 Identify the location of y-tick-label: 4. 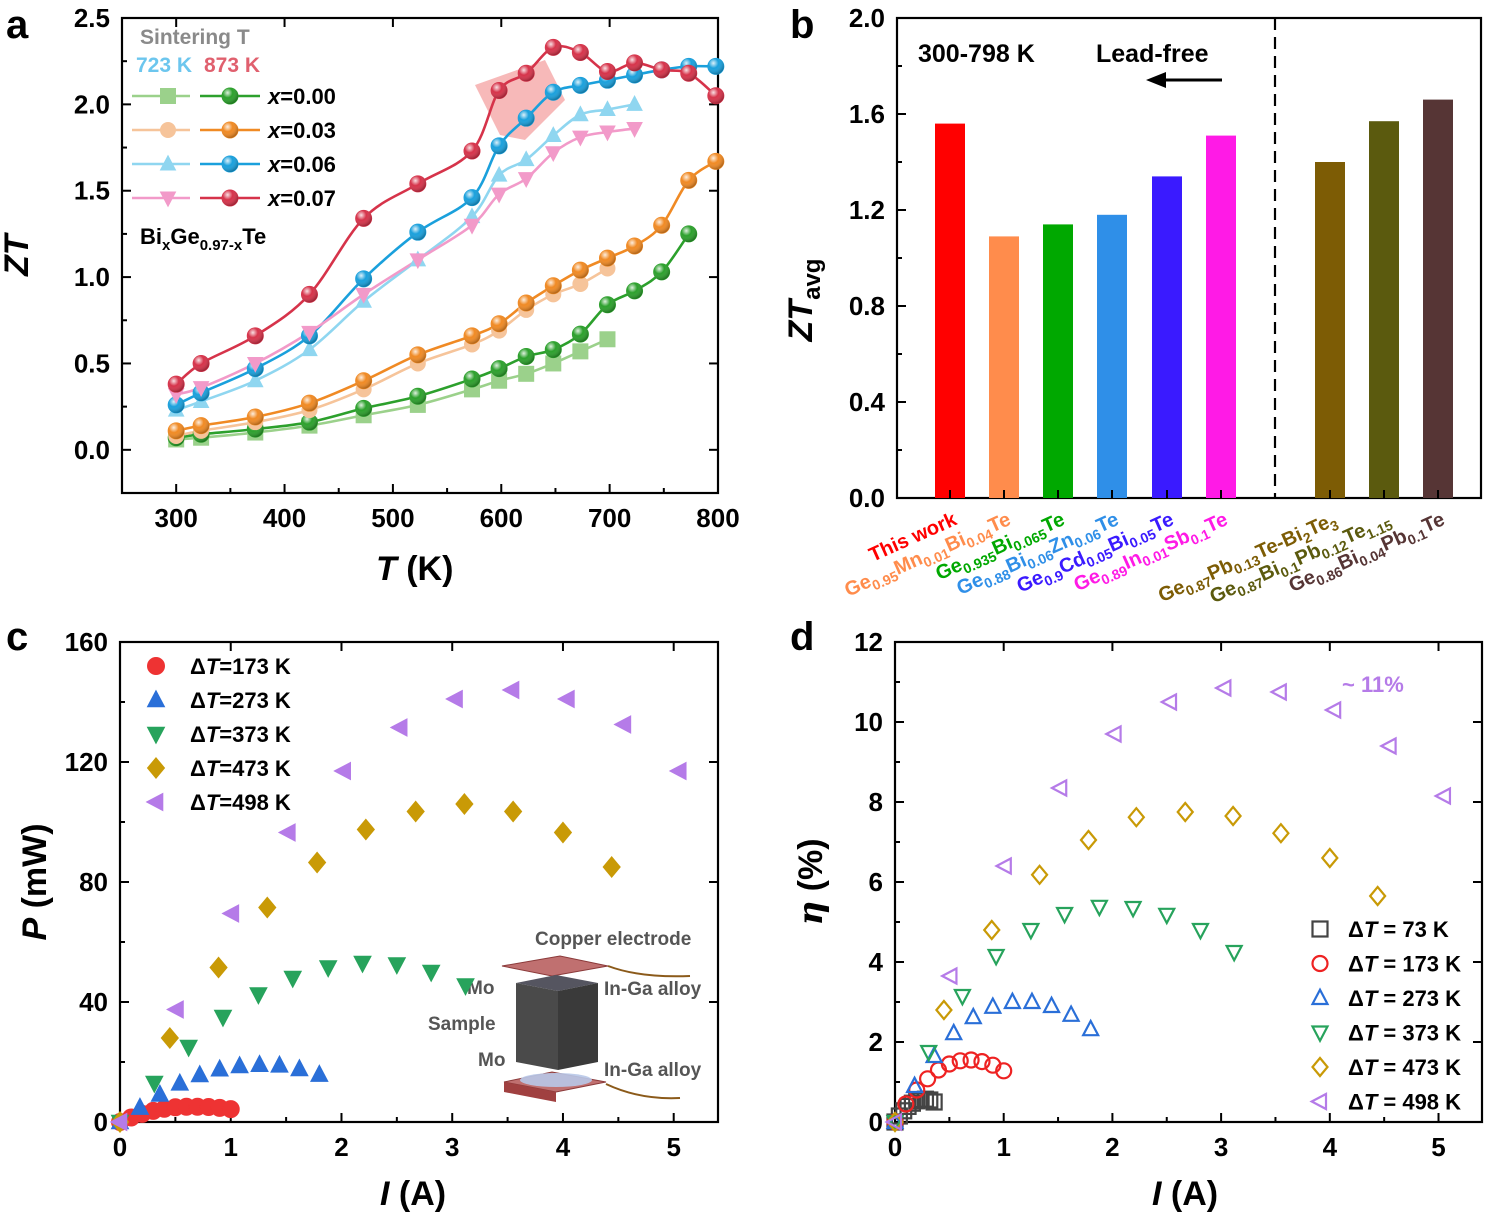
(876, 962).